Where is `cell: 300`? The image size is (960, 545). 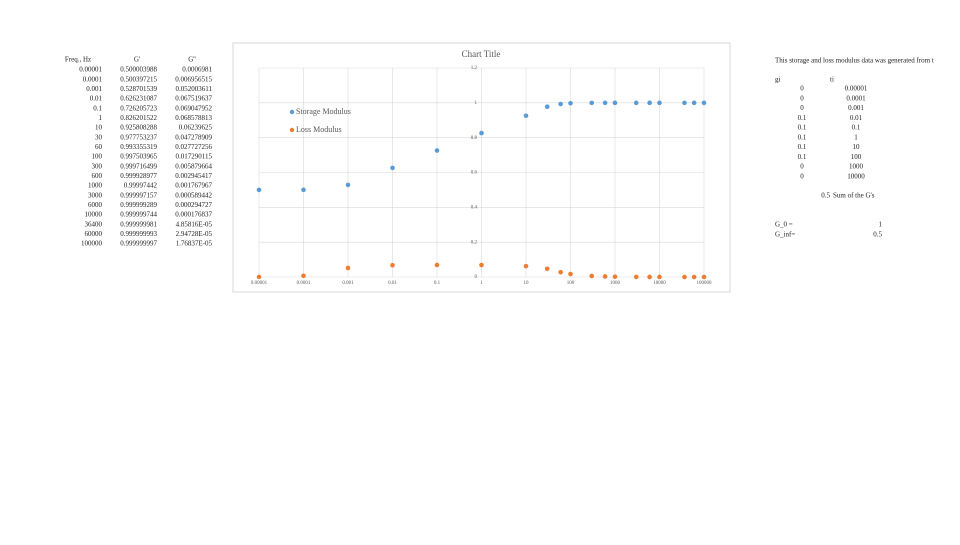
cell: 300 is located at coordinates (97, 166).